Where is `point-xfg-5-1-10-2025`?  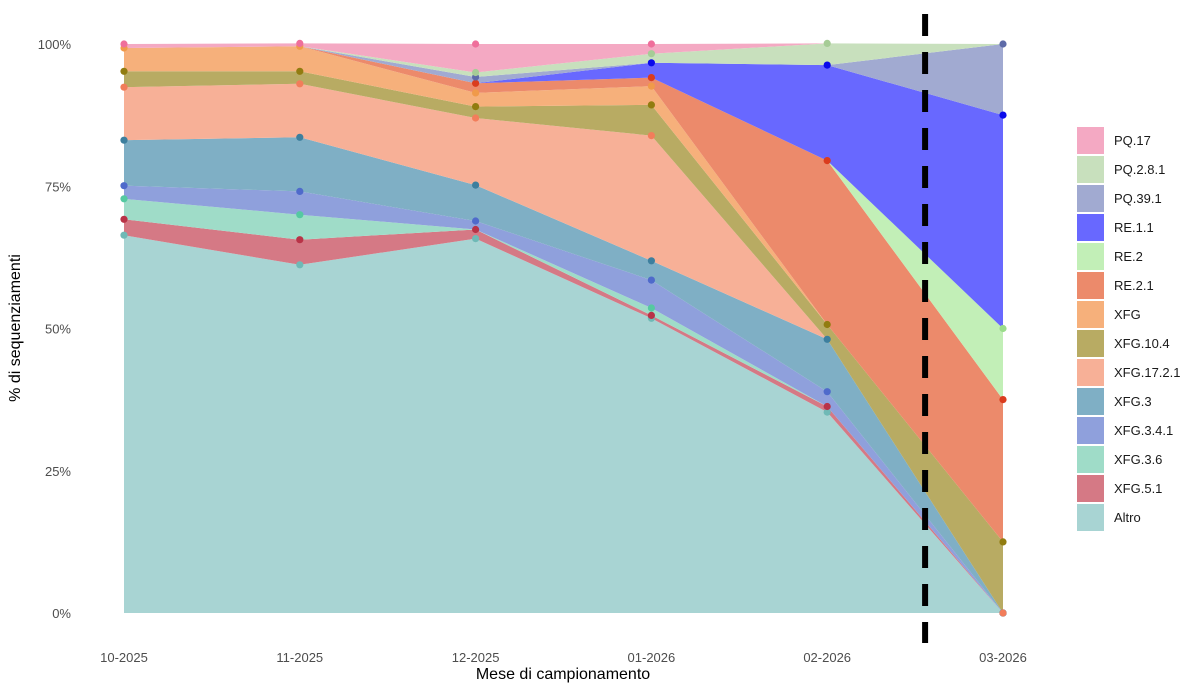 point-xfg-5-1-10-2025 is located at coordinates (124, 219).